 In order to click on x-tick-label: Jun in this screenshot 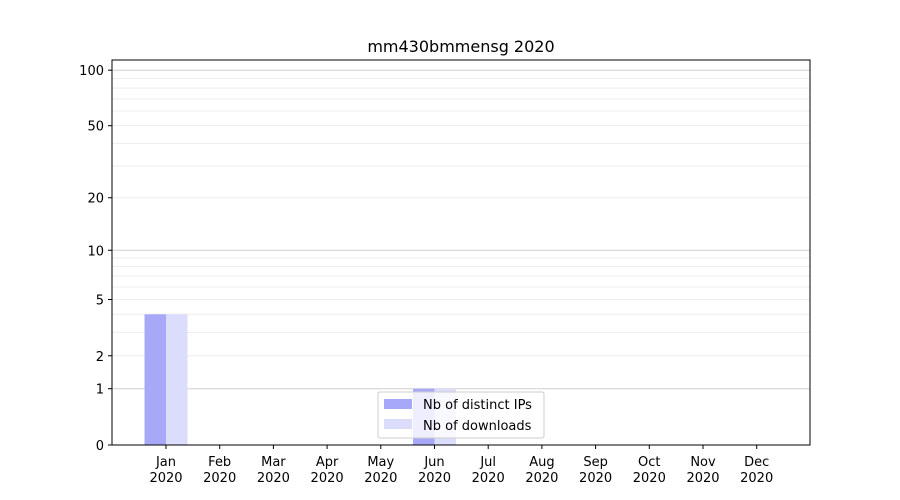, I will do `click(433, 462)`.